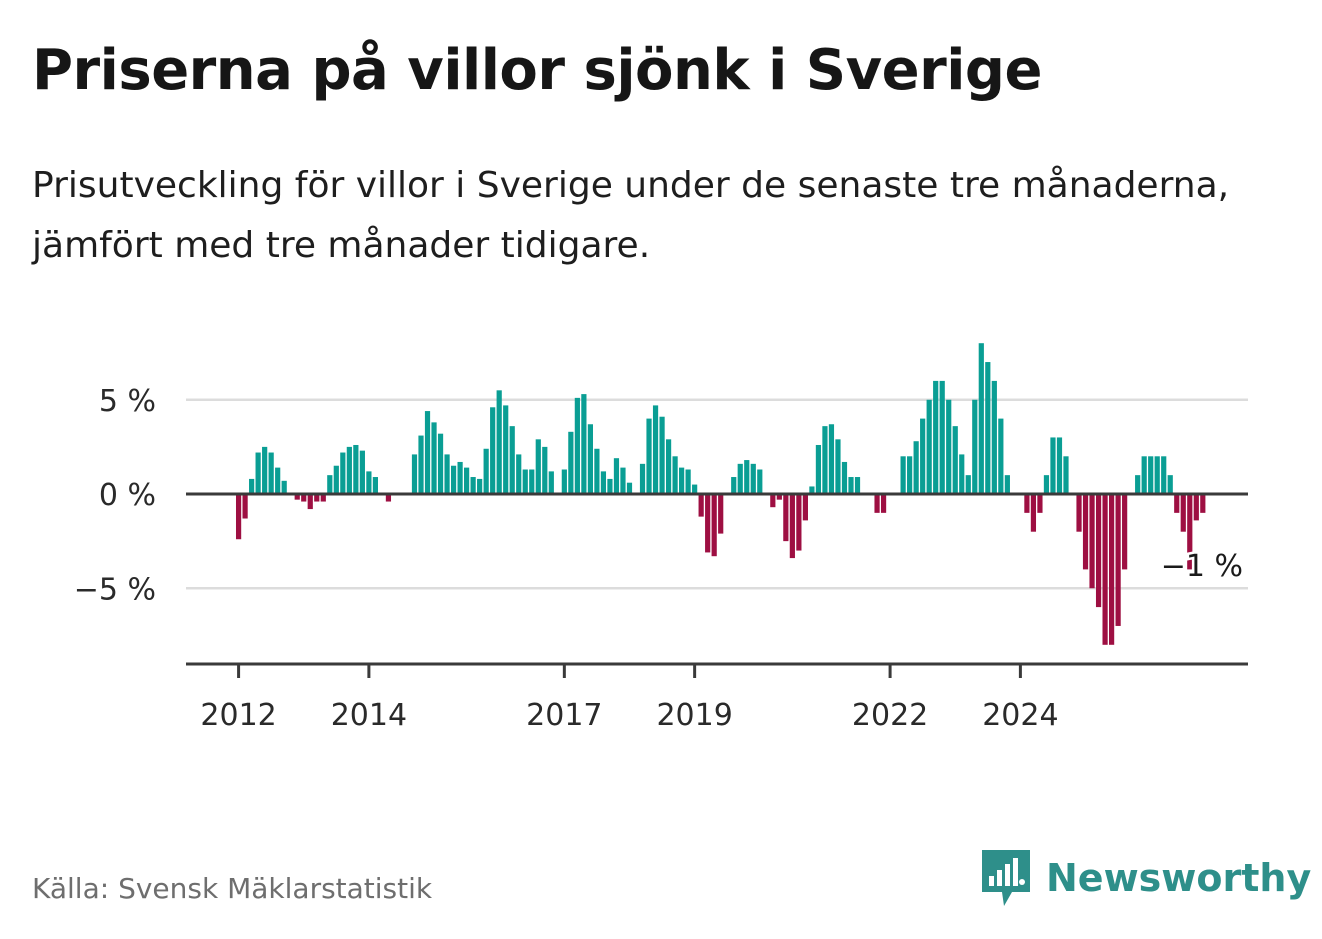 The image size is (1322, 939). Describe the element at coordinates (1145, 878) in the screenshot. I see `brand-logo: Newsworthy` at that location.